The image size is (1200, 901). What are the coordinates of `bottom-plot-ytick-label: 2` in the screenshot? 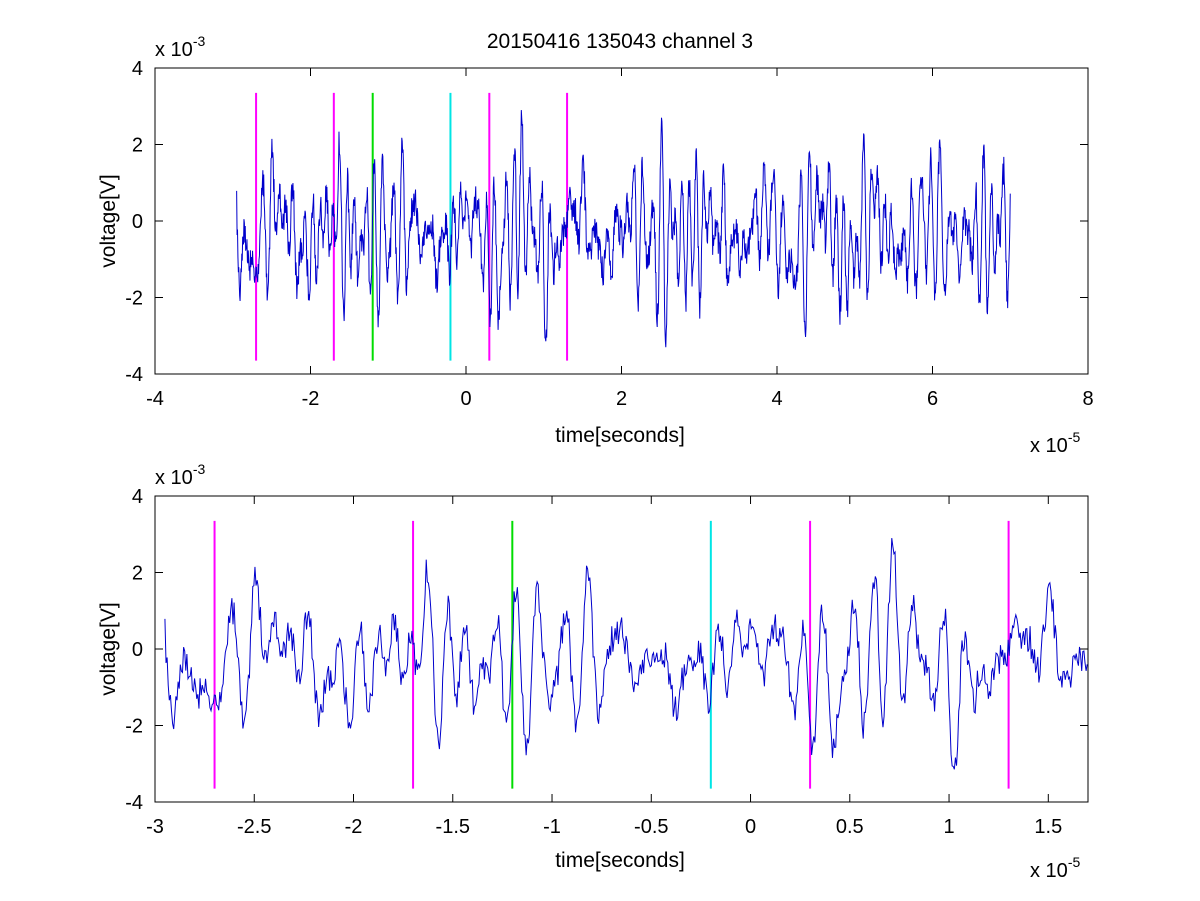 It's located at (137, 574).